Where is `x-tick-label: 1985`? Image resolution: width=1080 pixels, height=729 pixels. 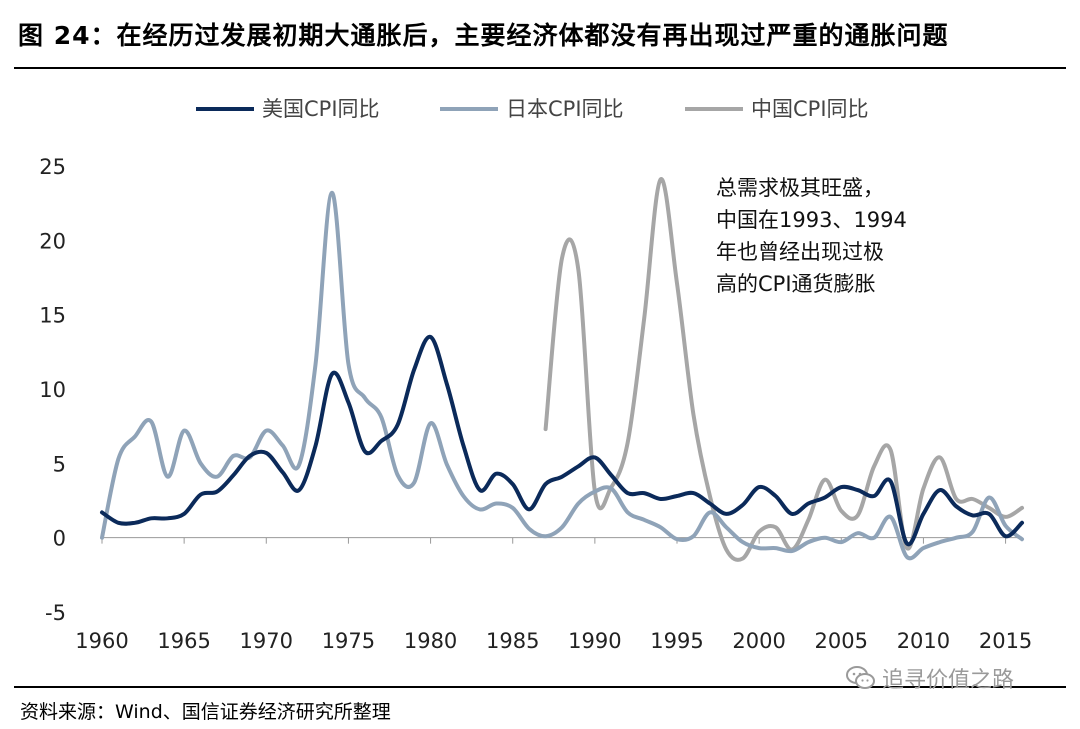
x-tick-label: 1985 is located at coordinates (512, 641).